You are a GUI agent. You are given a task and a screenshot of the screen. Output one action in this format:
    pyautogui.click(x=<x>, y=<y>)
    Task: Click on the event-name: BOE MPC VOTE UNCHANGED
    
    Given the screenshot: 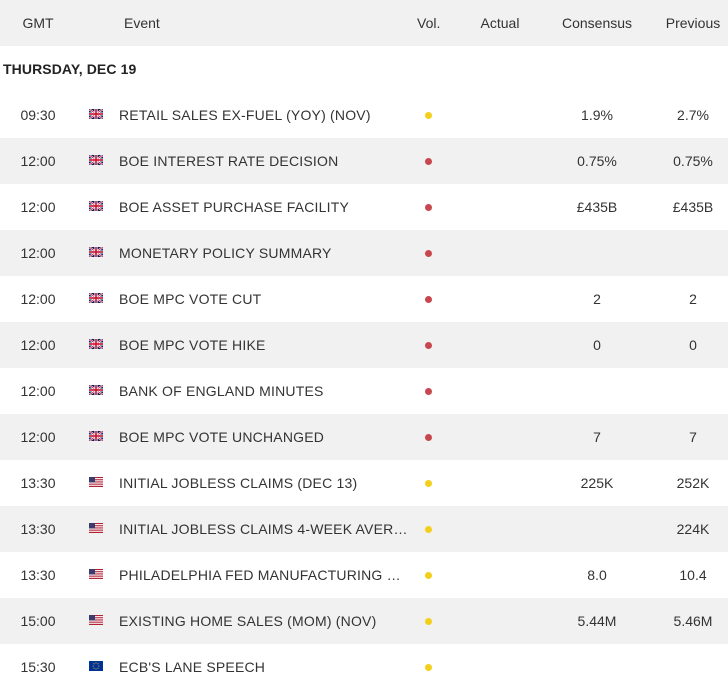 What is the action you would take?
    pyautogui.click(x=222, y=437)
    